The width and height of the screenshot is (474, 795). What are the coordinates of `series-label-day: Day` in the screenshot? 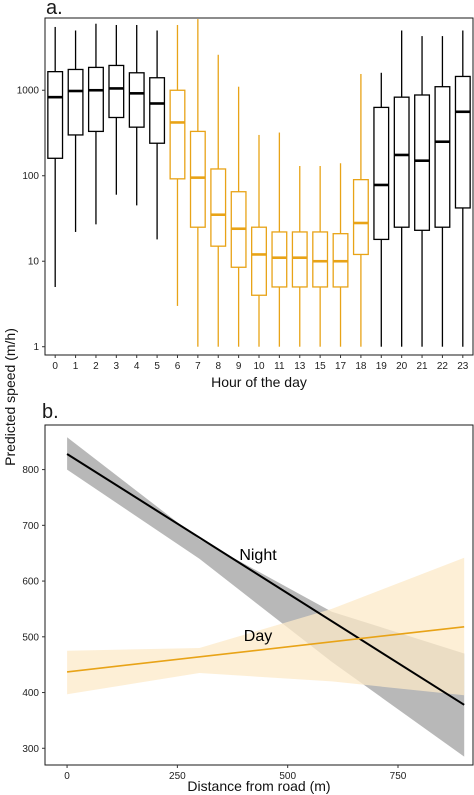 It's located at (258, 636).